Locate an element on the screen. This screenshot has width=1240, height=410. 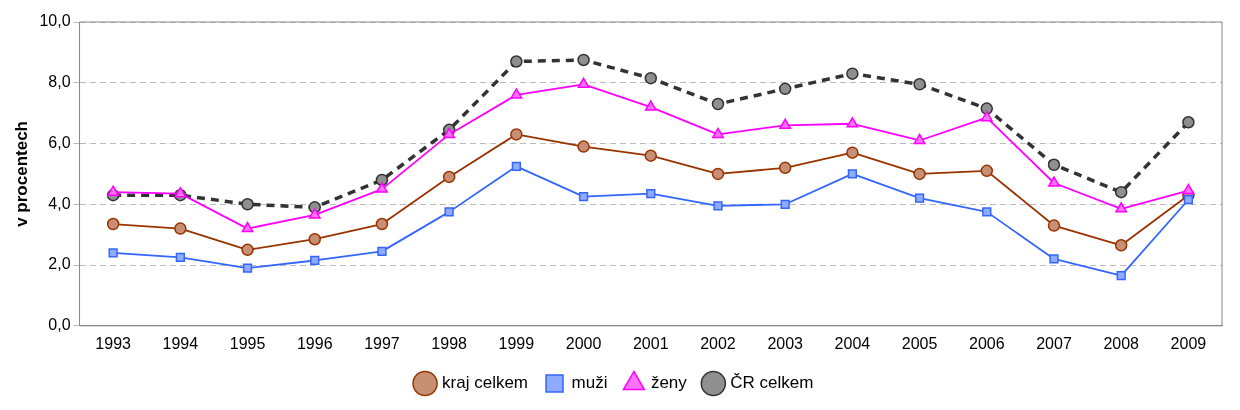
legend-label: kraj celkem is located at coordinates (485, 383).